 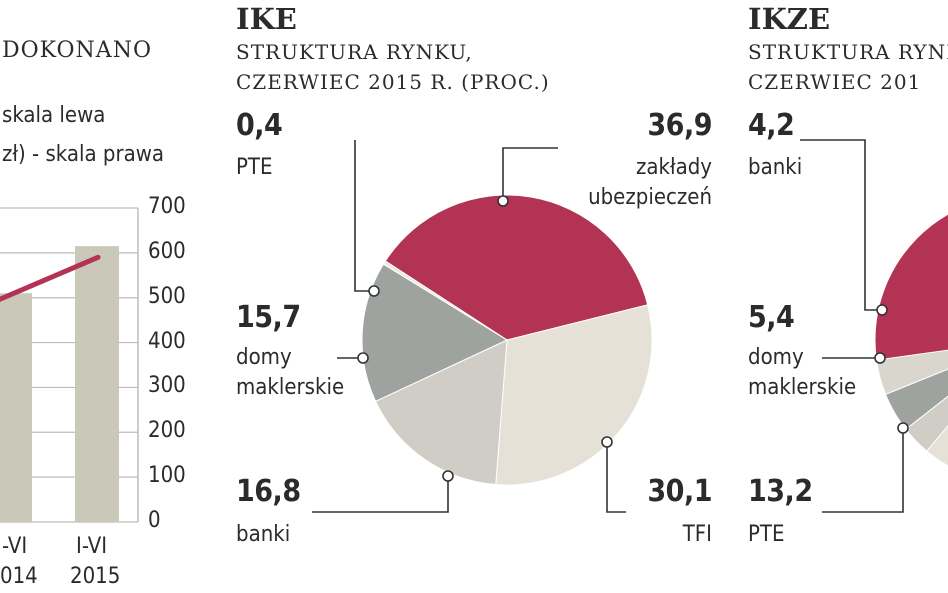 I want to click on axis-tick-label: 400, so click(x=167, y=341).